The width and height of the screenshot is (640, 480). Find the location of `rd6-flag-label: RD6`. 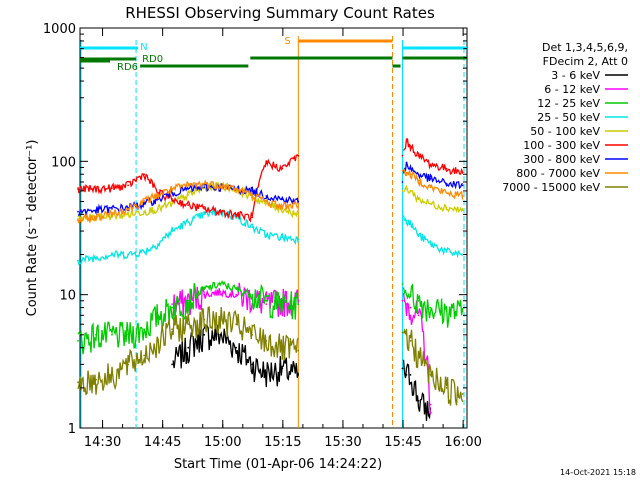

rd6-flag-label: RD6 is located at coordinates (127, 67).